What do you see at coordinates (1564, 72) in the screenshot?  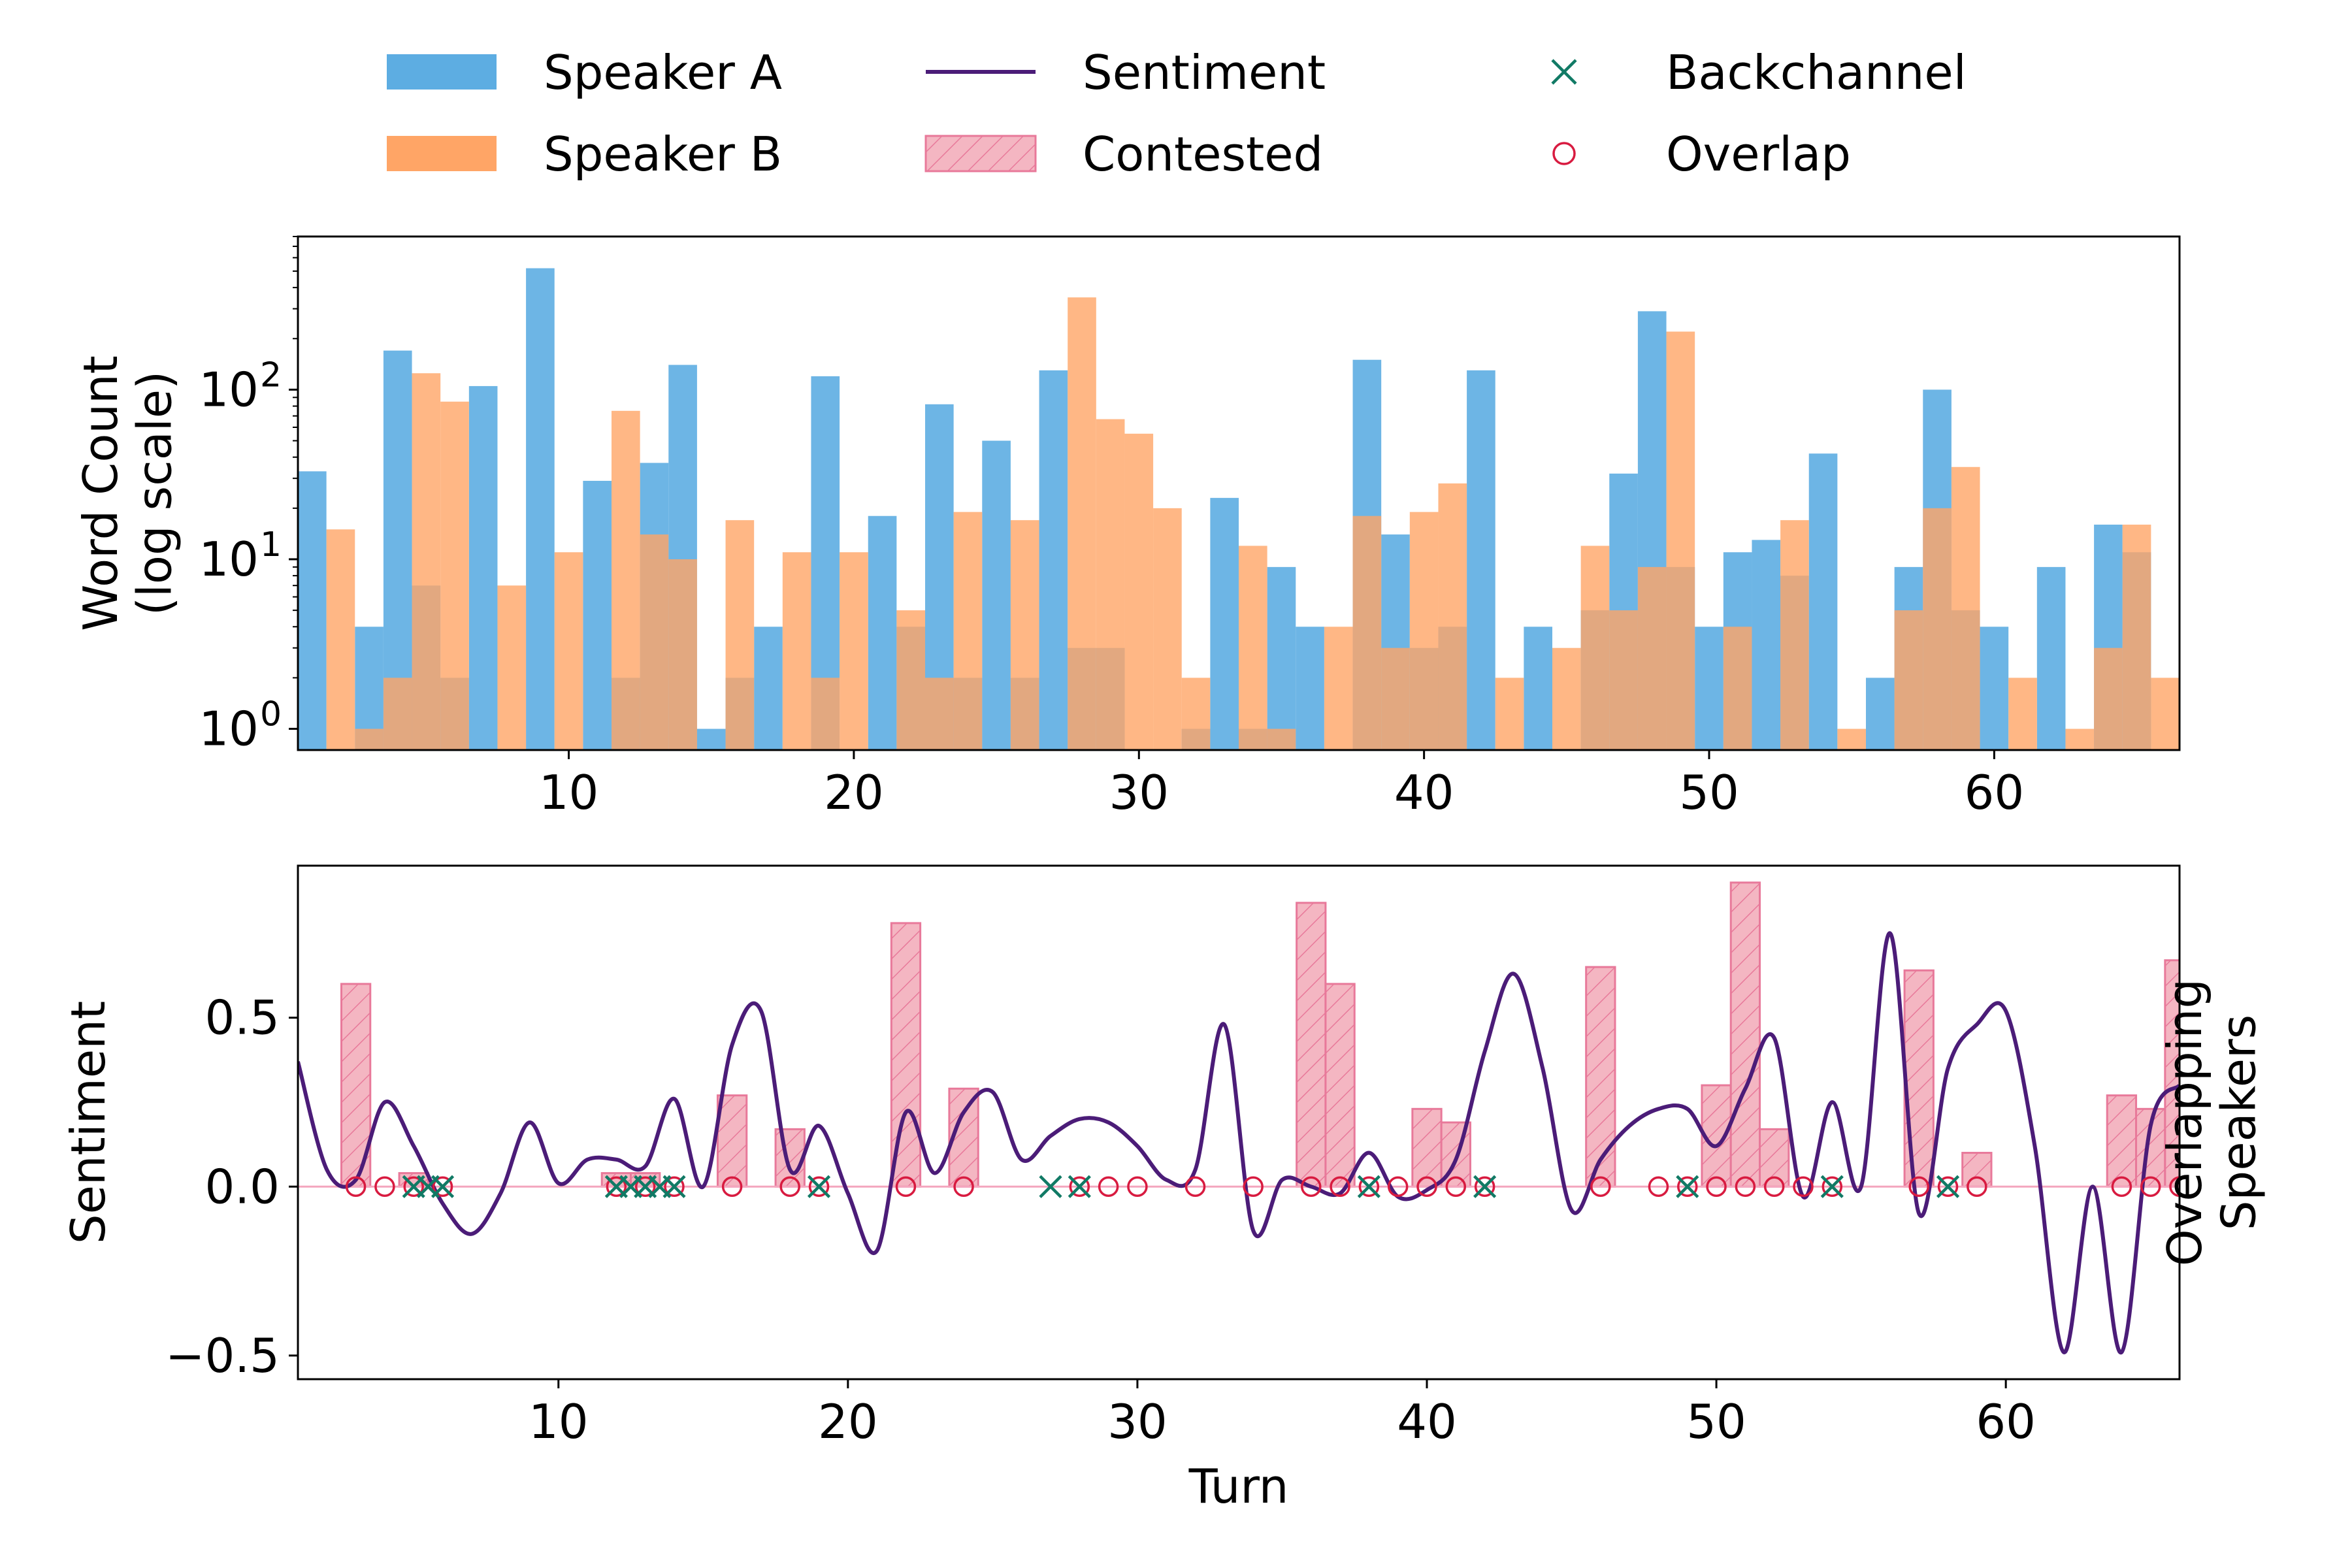 I see `backchannel-swatch` at bounding box center [1564, 72].